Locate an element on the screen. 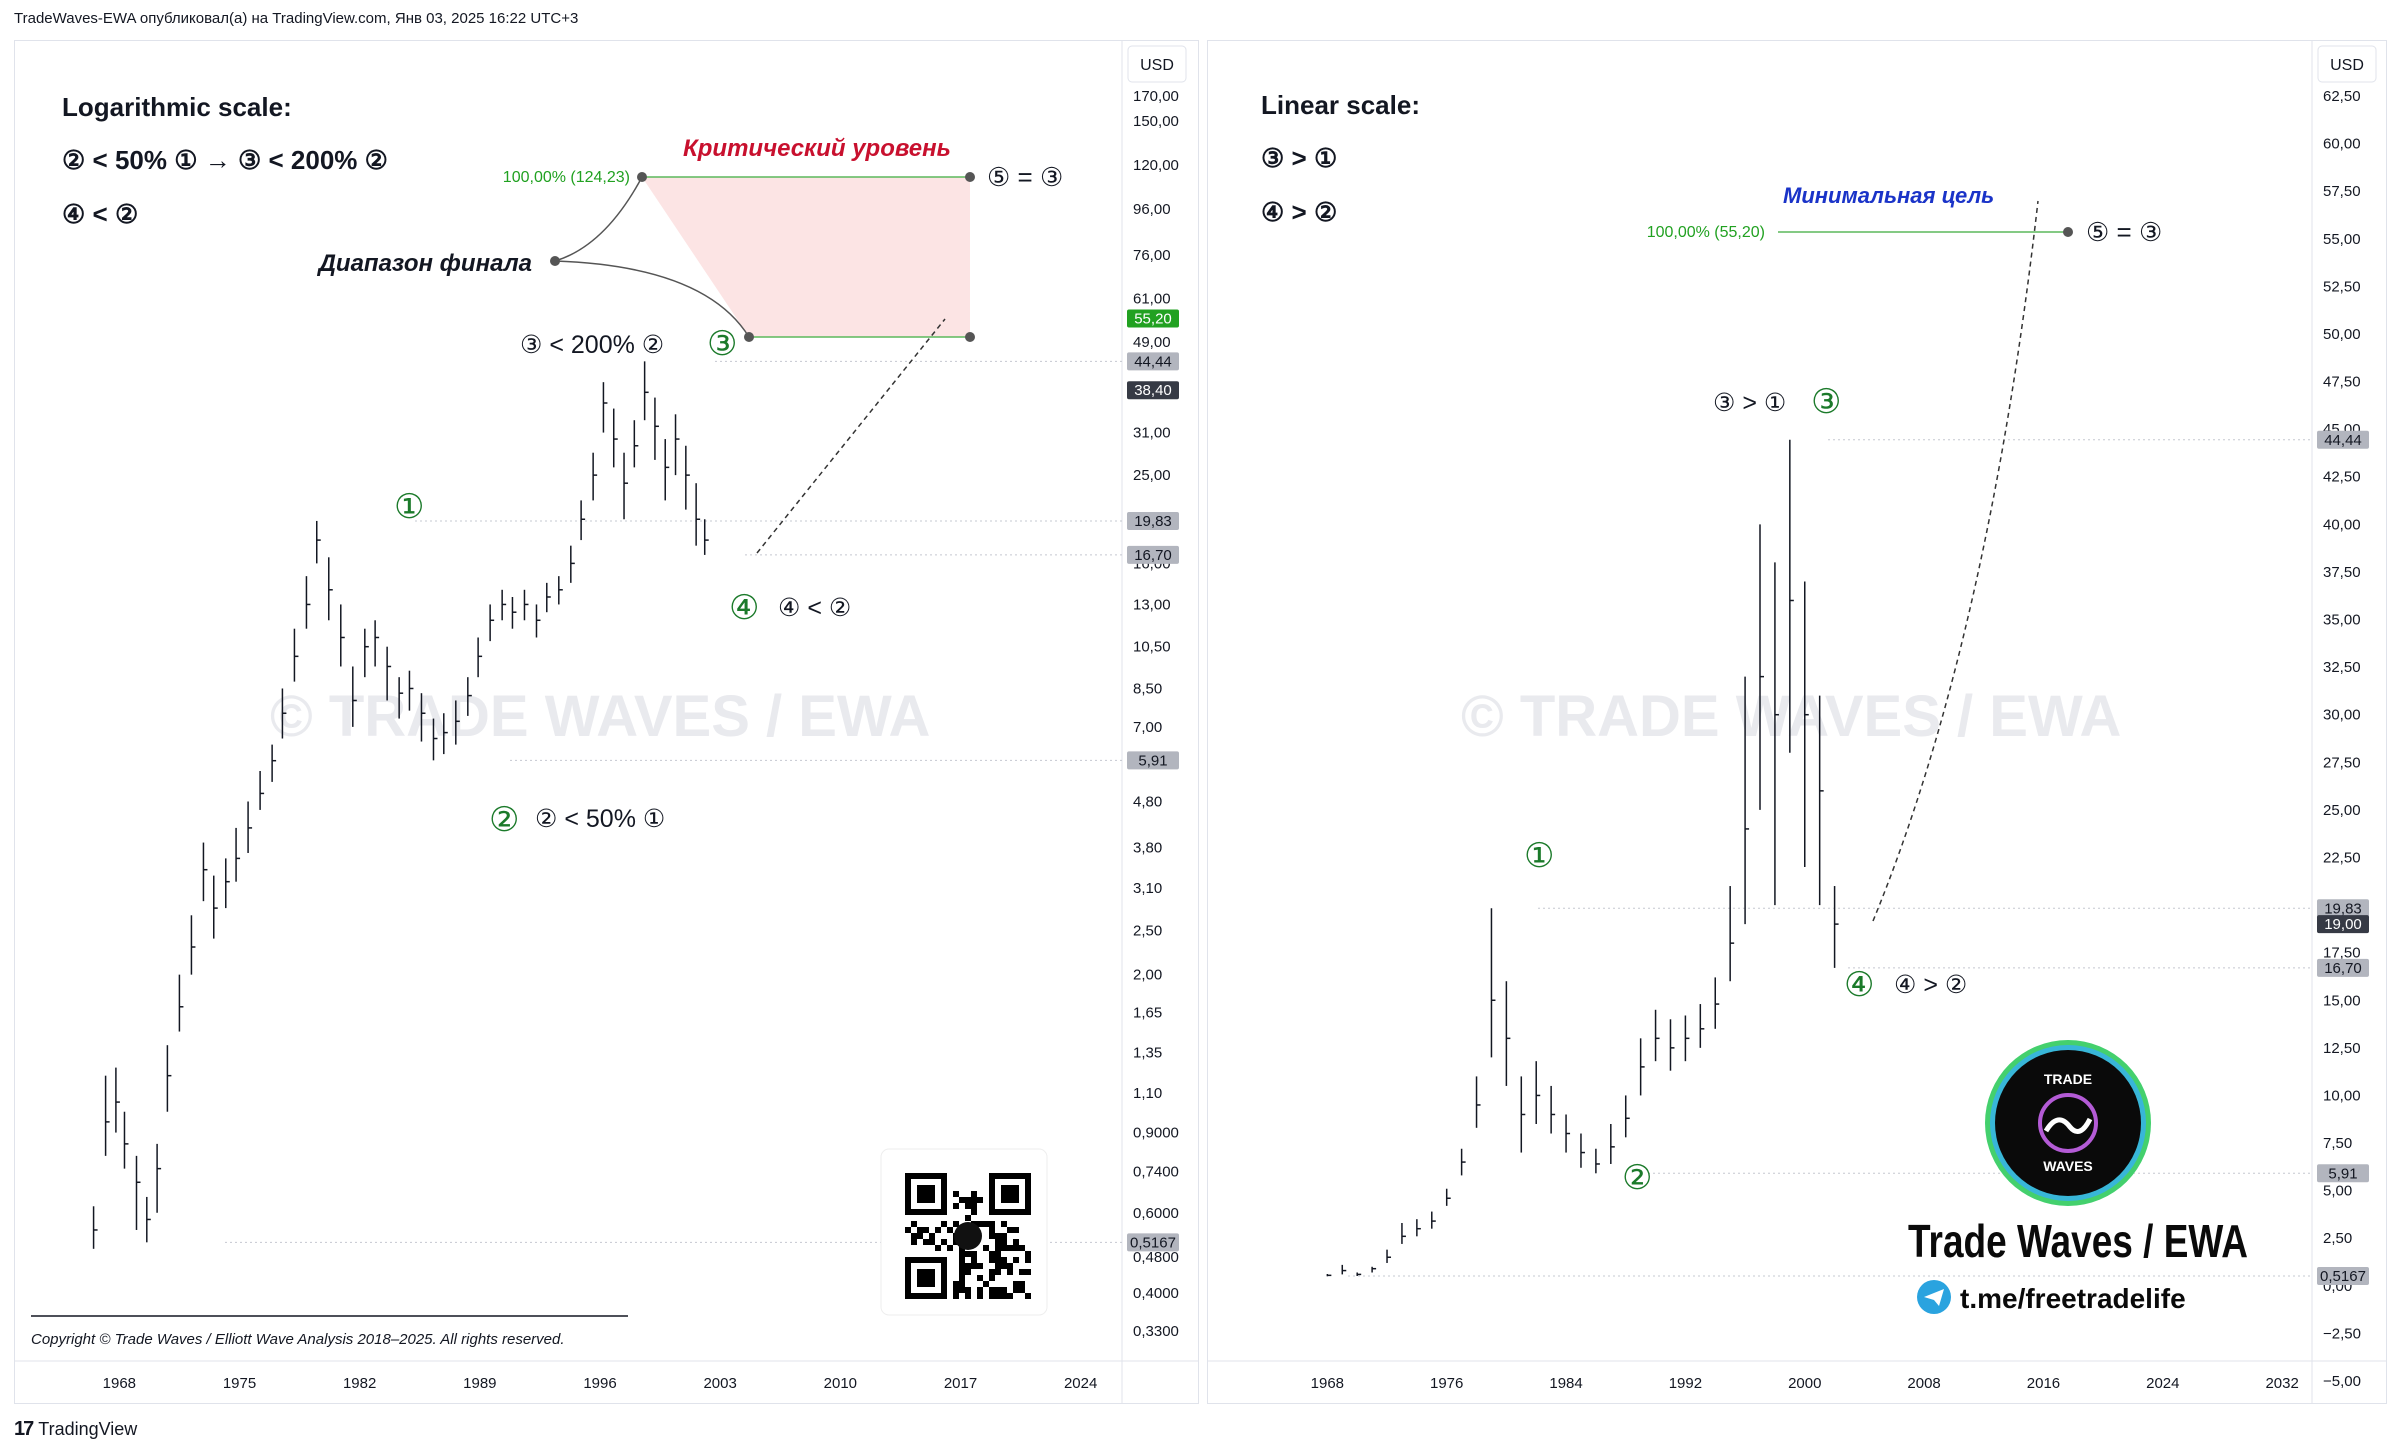 The image size is (2398, 1455). y-tick-label: 61,00 is located at coordinates (1152, 299).